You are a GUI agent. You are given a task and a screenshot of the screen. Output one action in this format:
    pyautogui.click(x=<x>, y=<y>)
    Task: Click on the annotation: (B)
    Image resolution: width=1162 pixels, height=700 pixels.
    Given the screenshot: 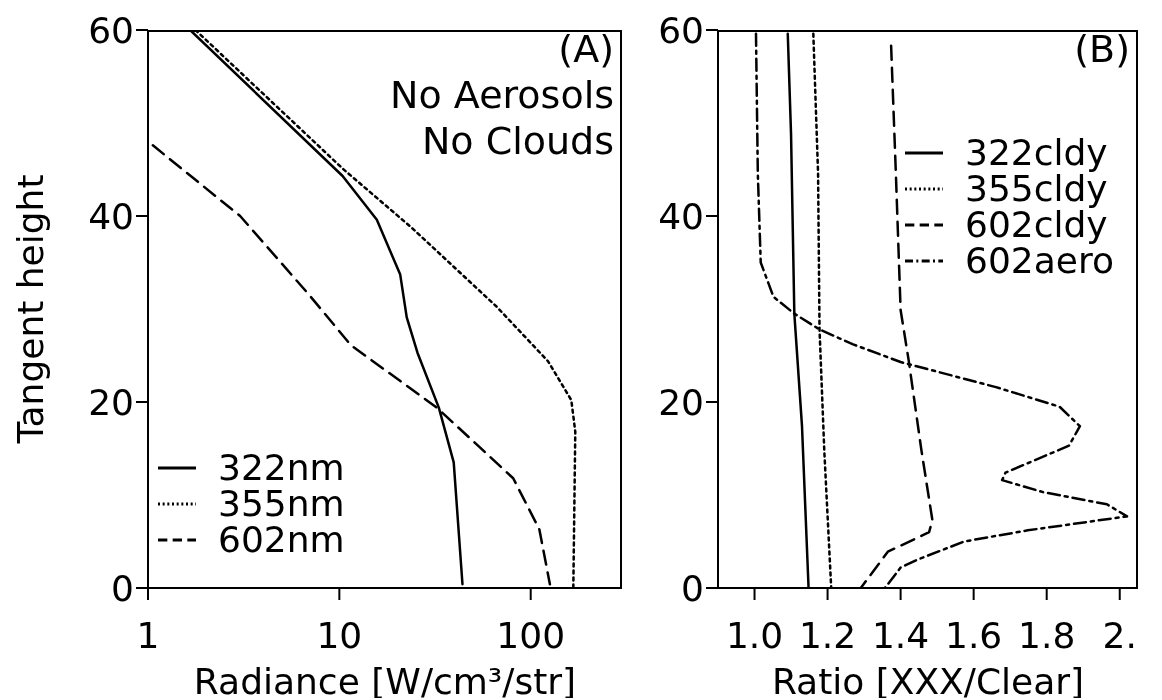 What is the action you would take?
    pyautogui.click(x=1102, y=49)
    